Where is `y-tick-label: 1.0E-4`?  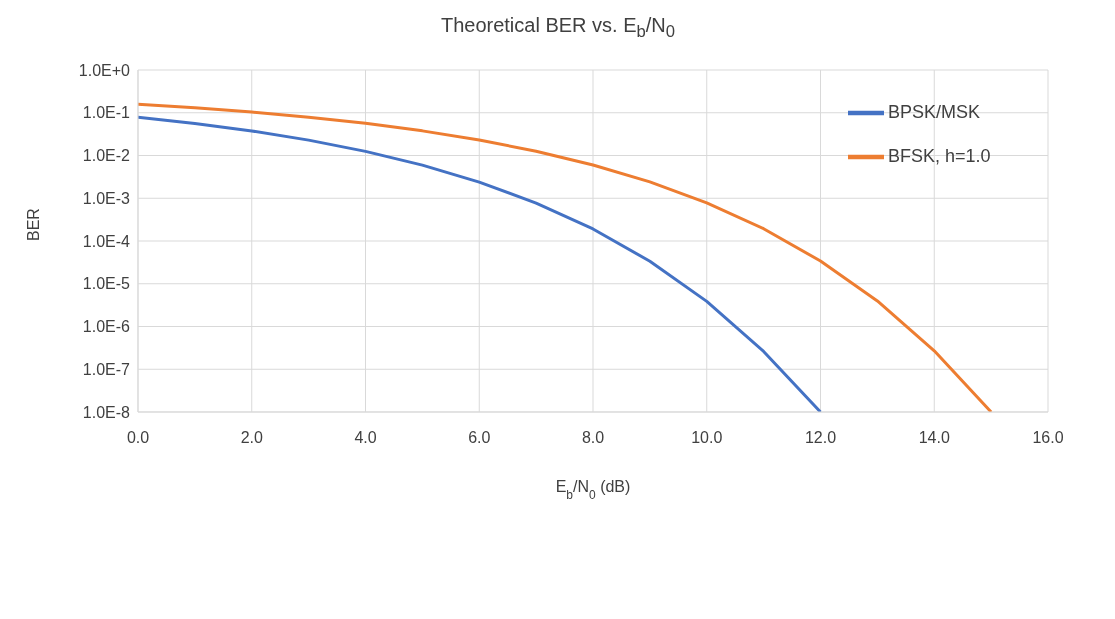 y-tick-label: 1.0E-4 is located at coordinates (106, 241).